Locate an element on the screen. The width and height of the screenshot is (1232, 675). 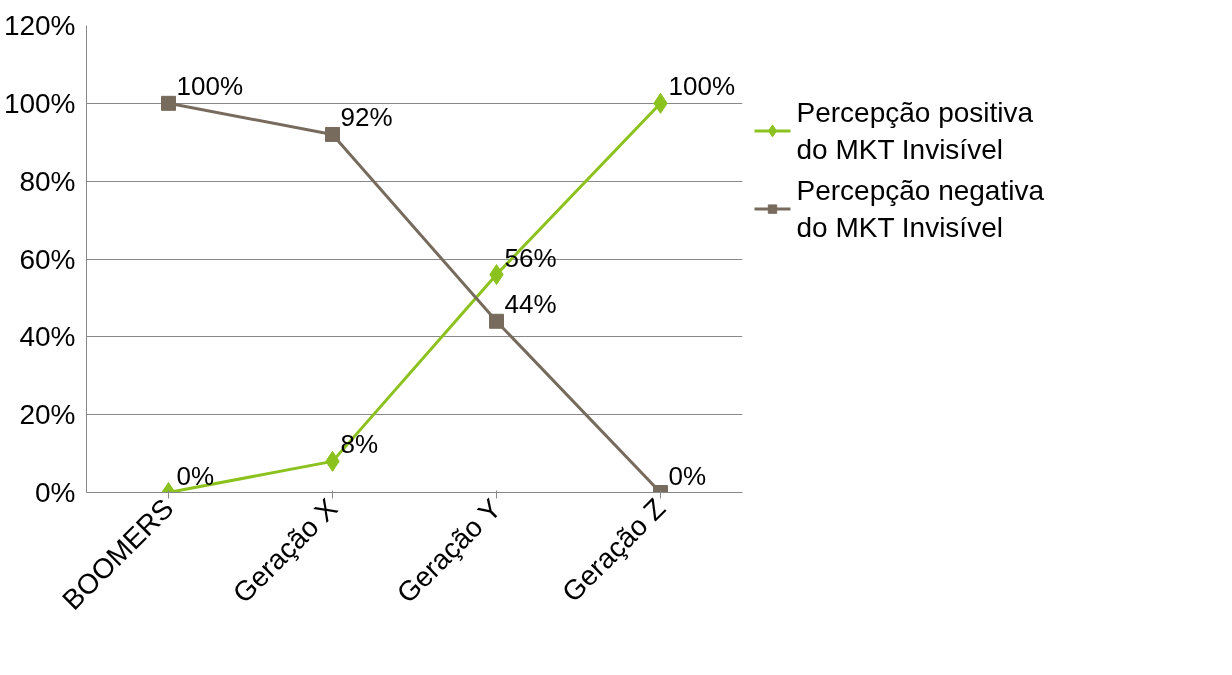
legend-label: Percepção negativa do MKT Invisível is located at coordinates (920, 209).